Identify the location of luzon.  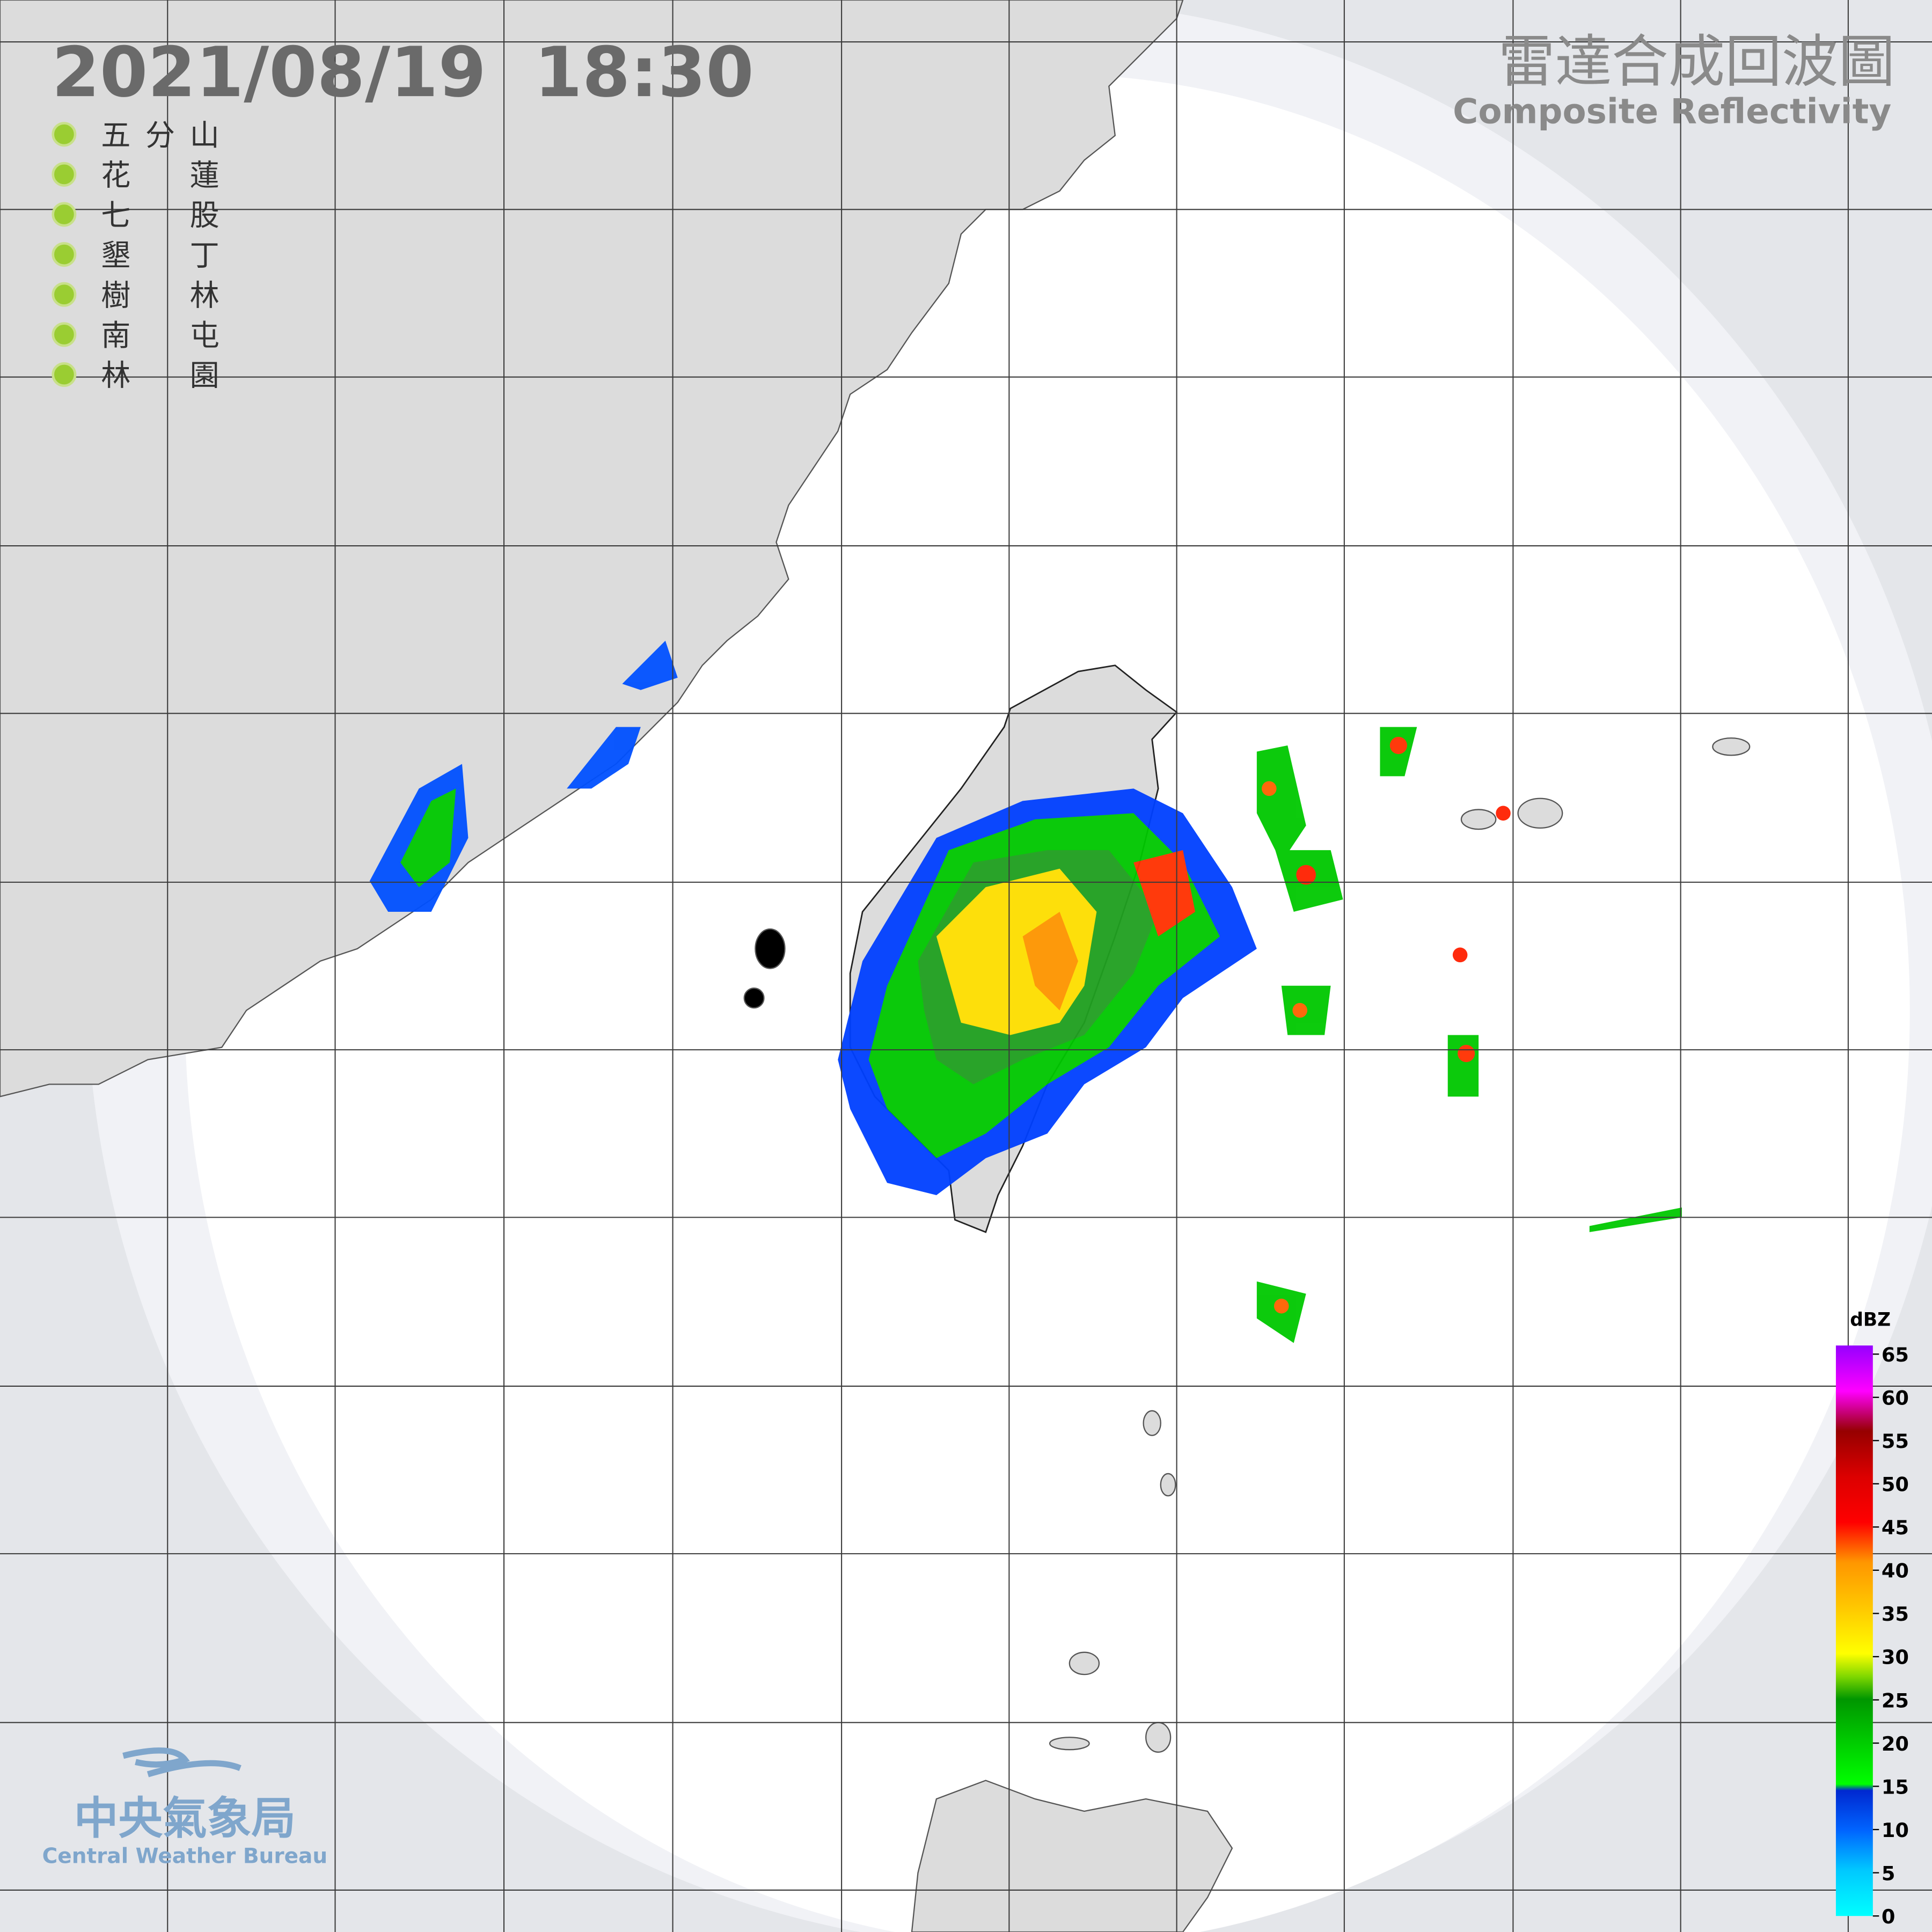
(1072, 1856).